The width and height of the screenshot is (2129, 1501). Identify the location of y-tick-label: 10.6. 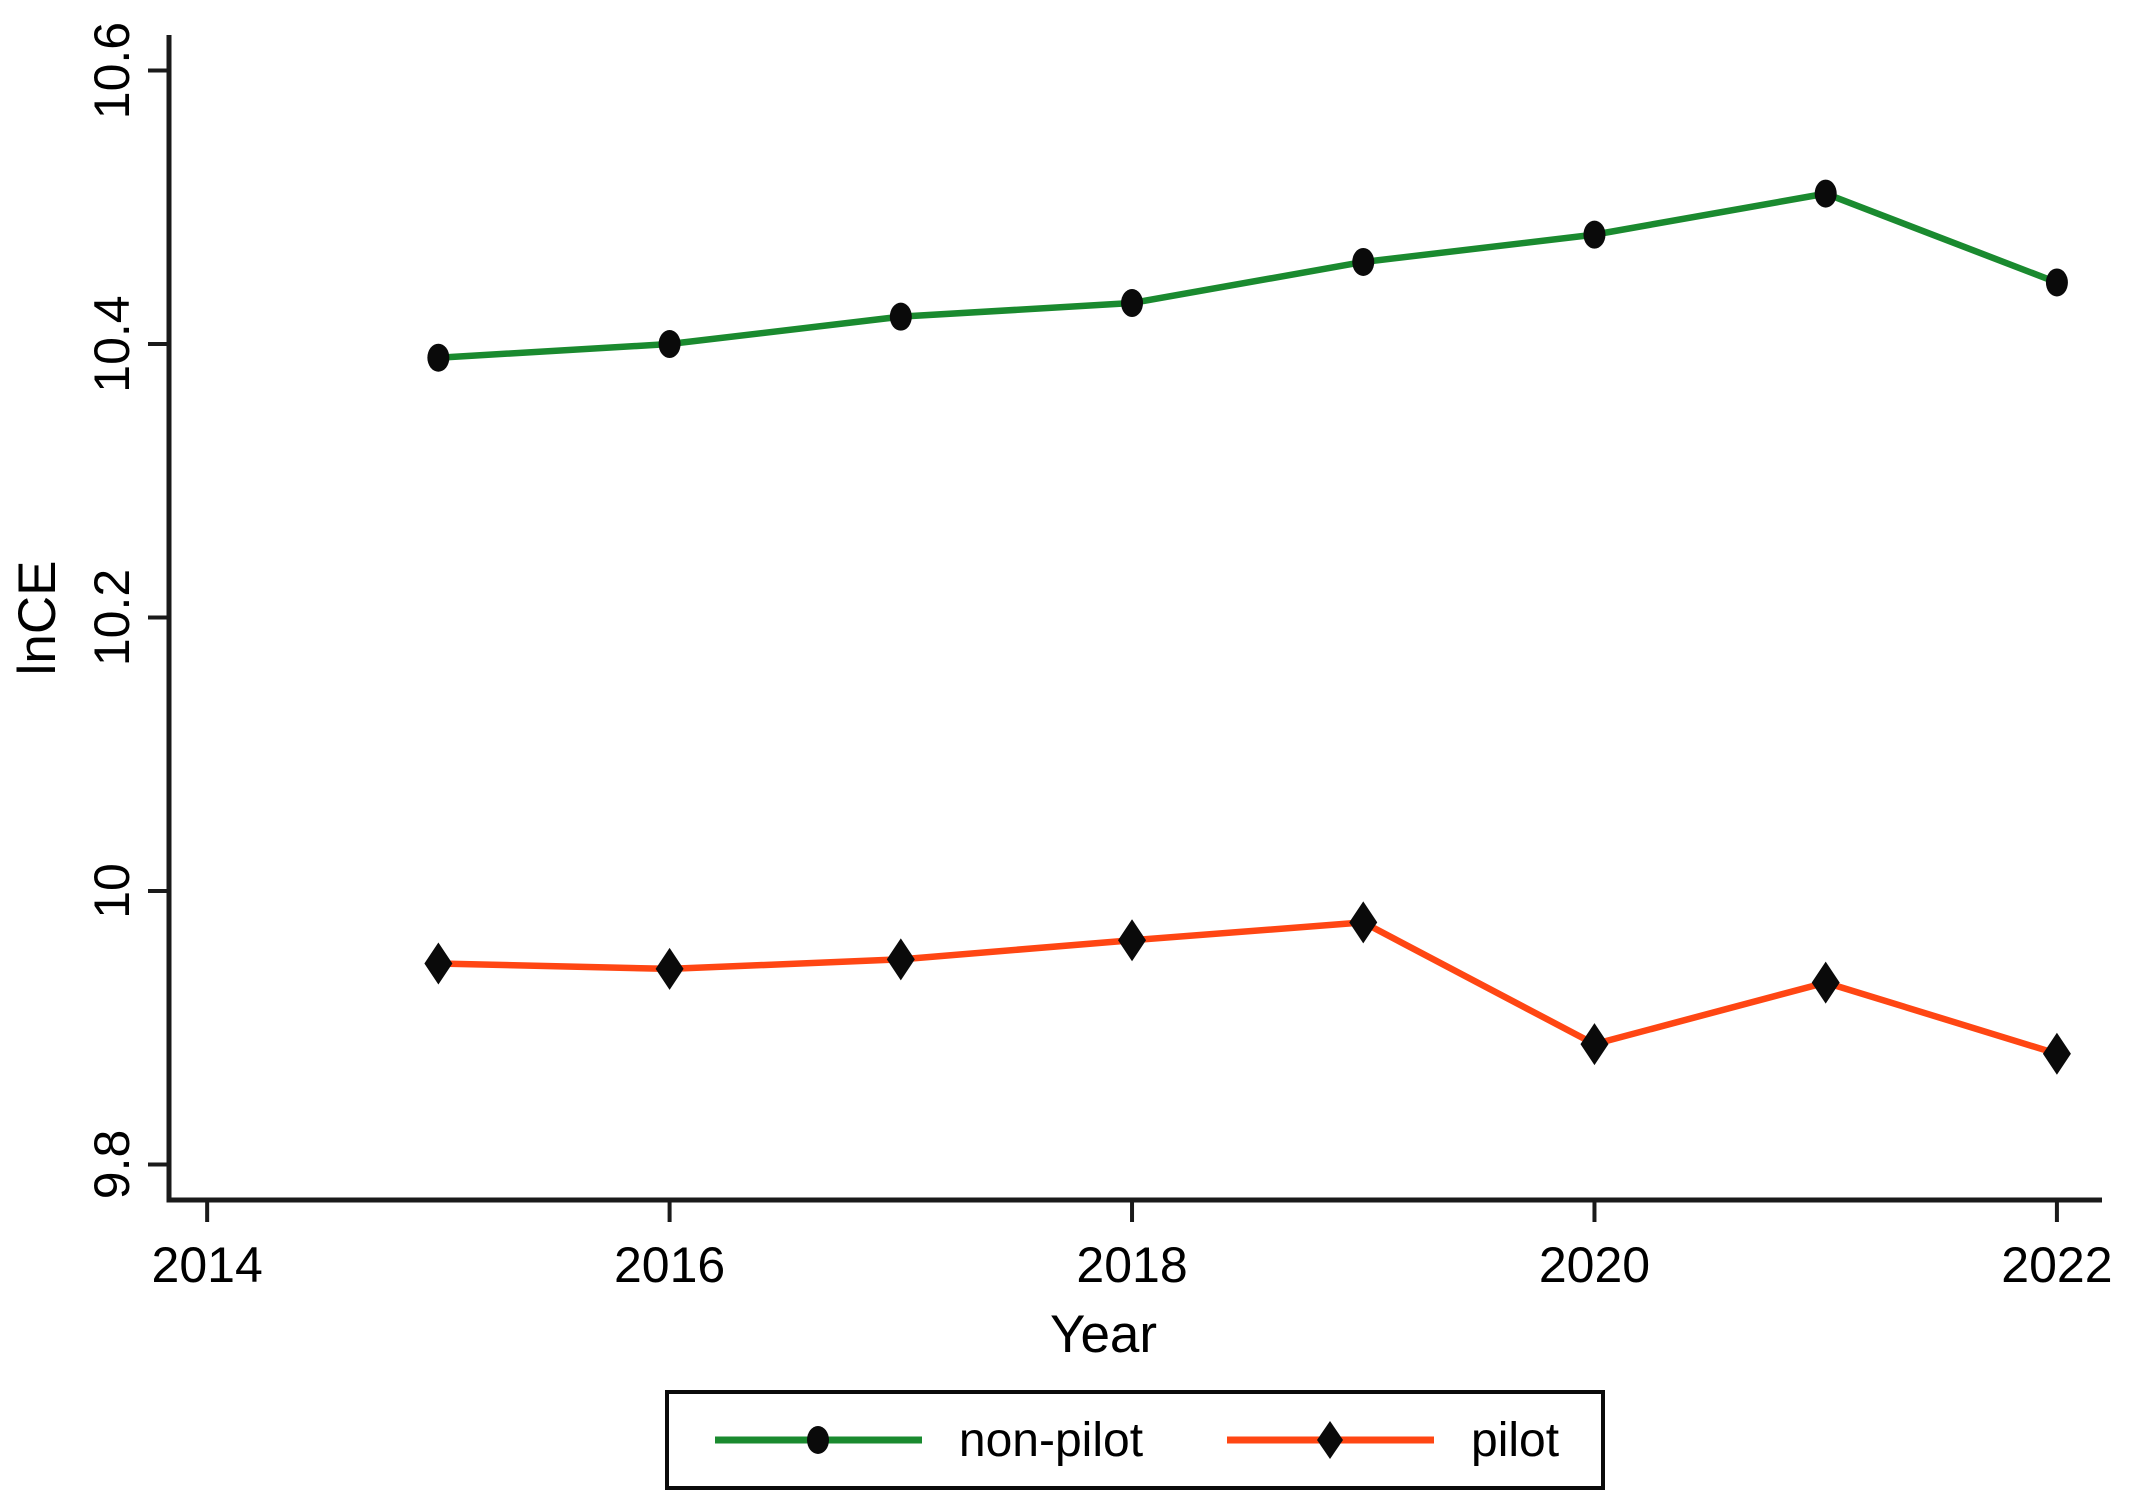
(112, 70).